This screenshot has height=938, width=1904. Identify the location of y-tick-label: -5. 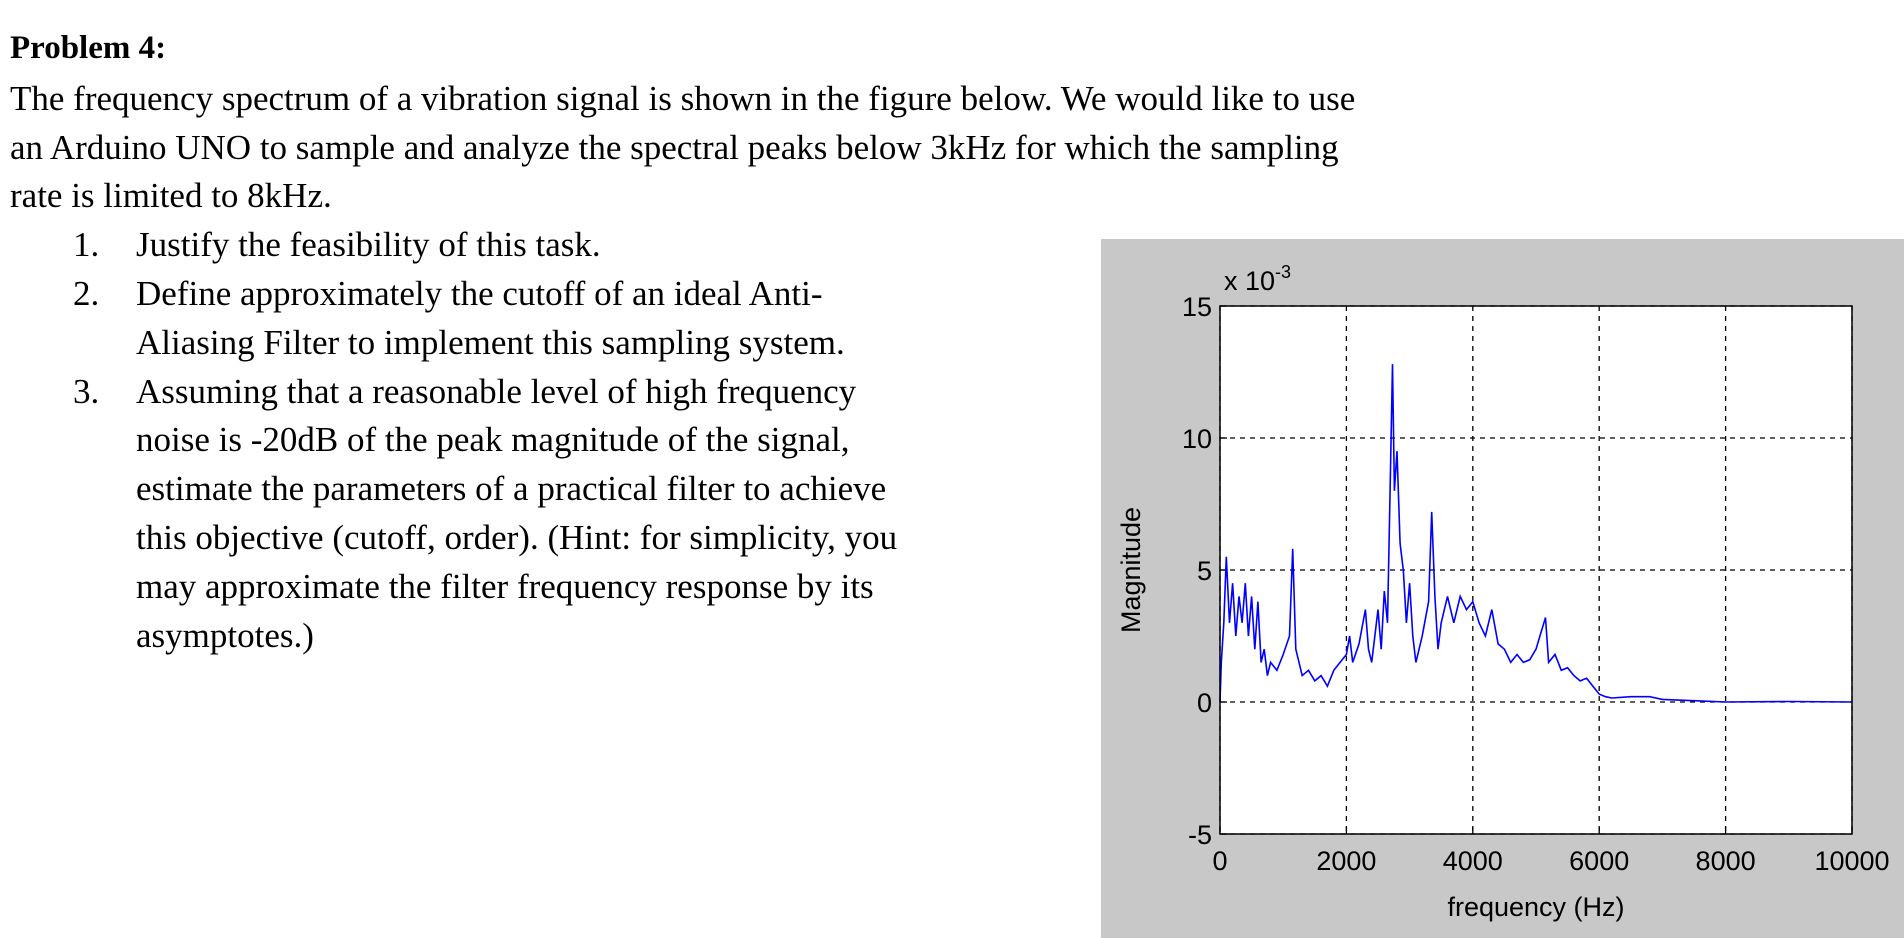
(1200, 835).